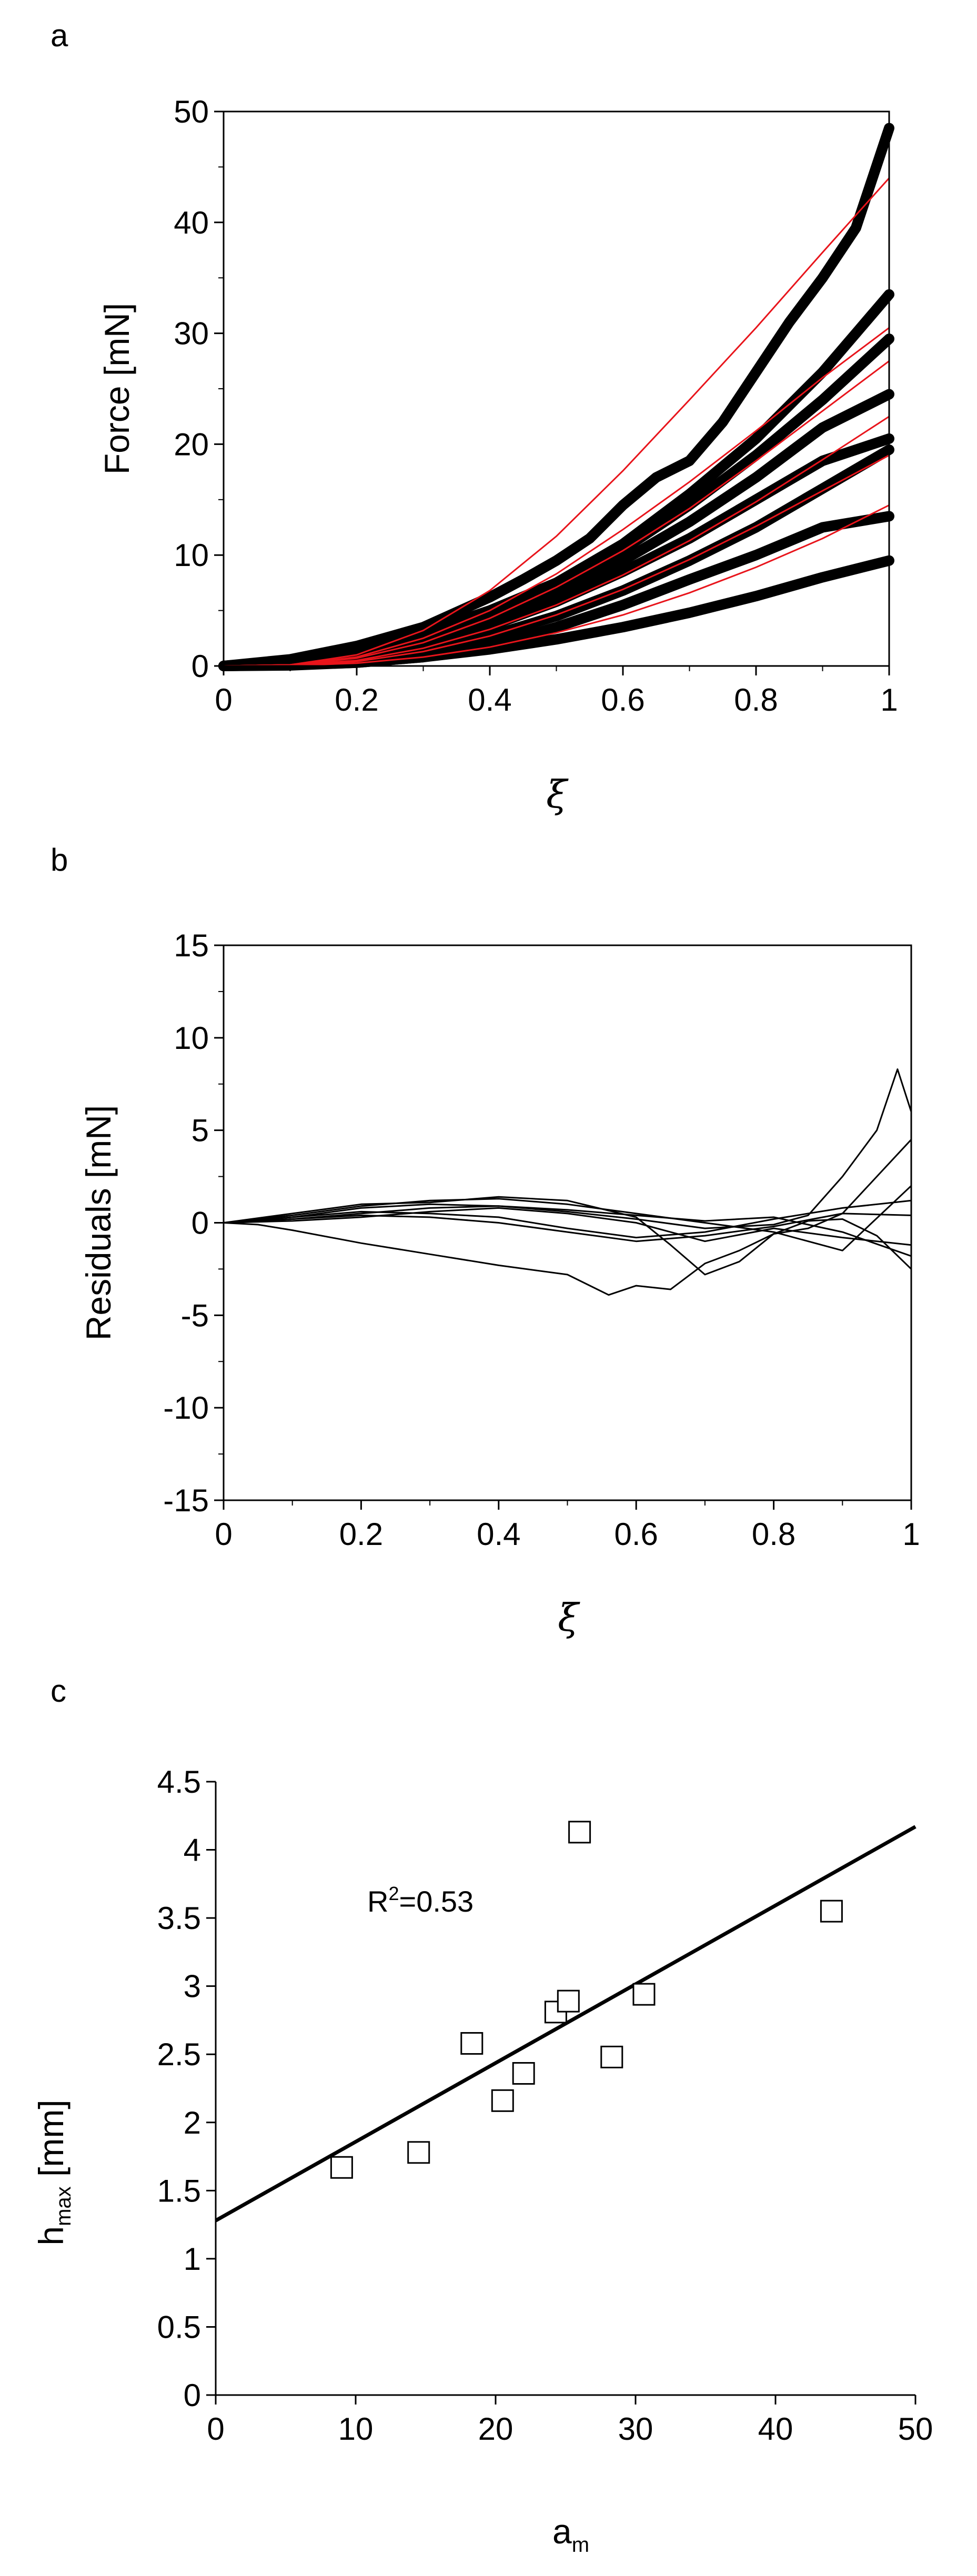 The width and height of the screenshot is (977, 2576). What do you see at coordinates (436, 1901) in the screenshot?
I see `r2-rest: =0.53` at bounding box center [436, 1901].